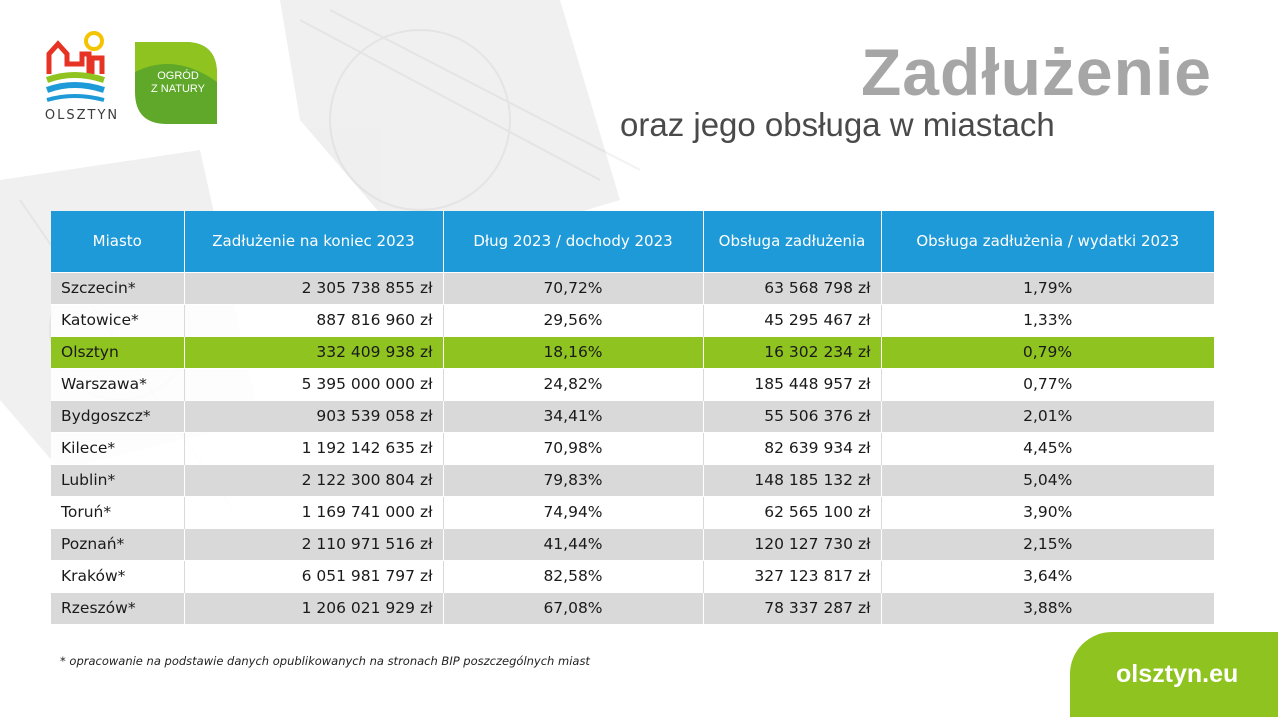 The width and height of the screenshot is (1278, 717). Describe the element at coordinates (792, 415) in the screenshot. I see `cell-debt-service: 55 506 376 zł` at that location.